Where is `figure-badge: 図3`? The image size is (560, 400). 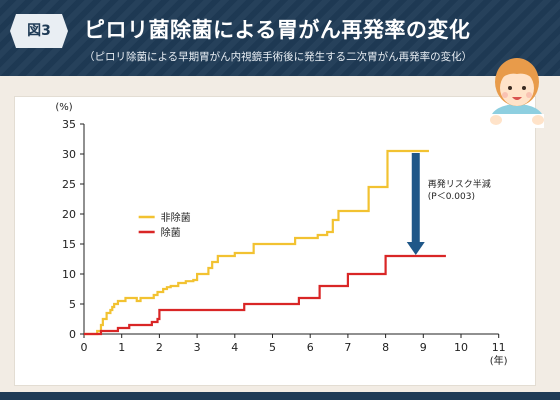 figure-badge: 図3 is located at coordinates (39, 31).